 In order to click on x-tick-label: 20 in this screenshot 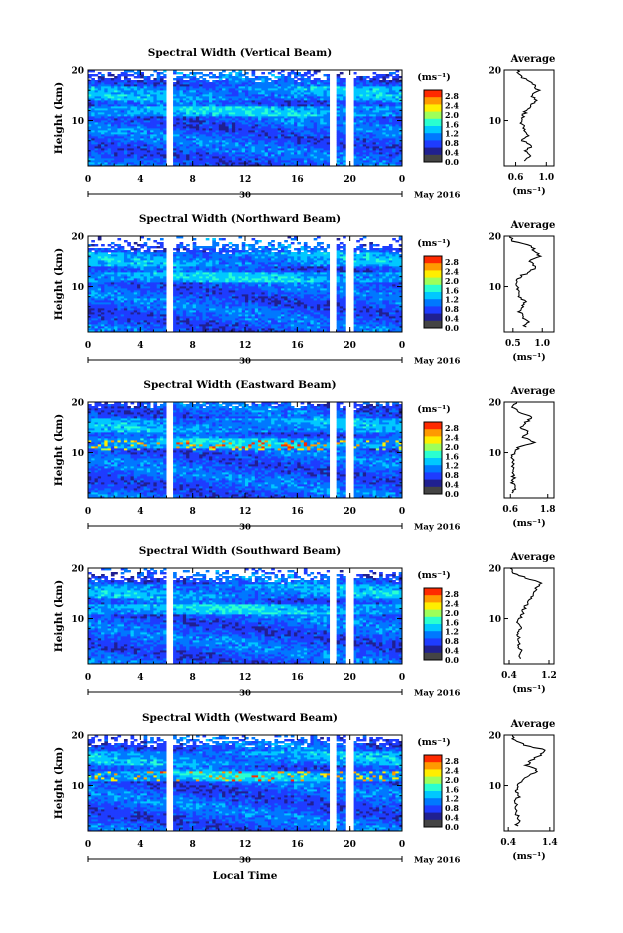, I will do `click(349, 180)`.